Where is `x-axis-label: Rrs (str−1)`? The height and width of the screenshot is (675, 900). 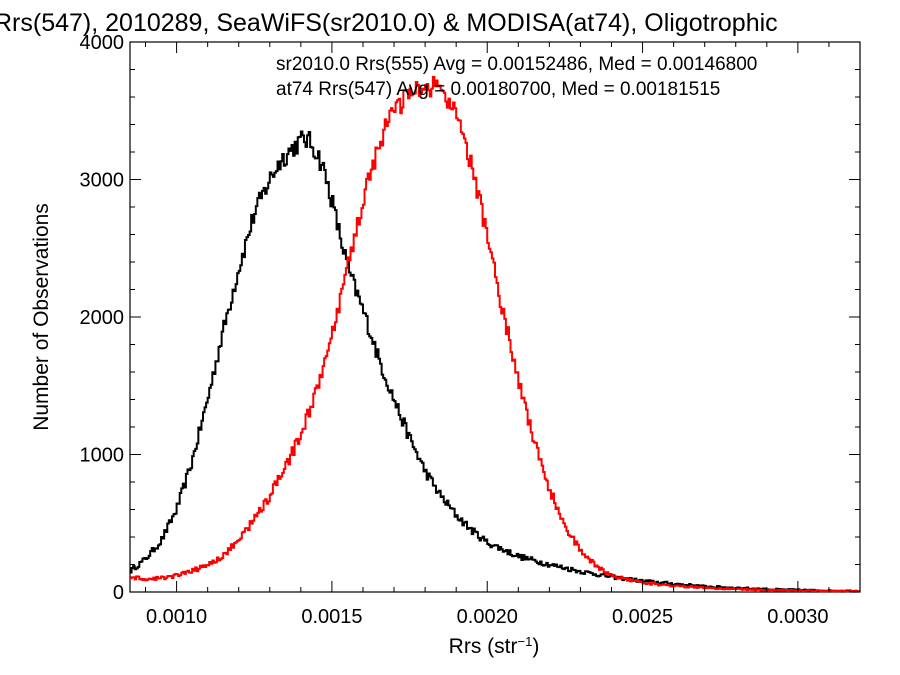
x-axis-label: Rrs (str−1) is located at coordinates (494, 646).